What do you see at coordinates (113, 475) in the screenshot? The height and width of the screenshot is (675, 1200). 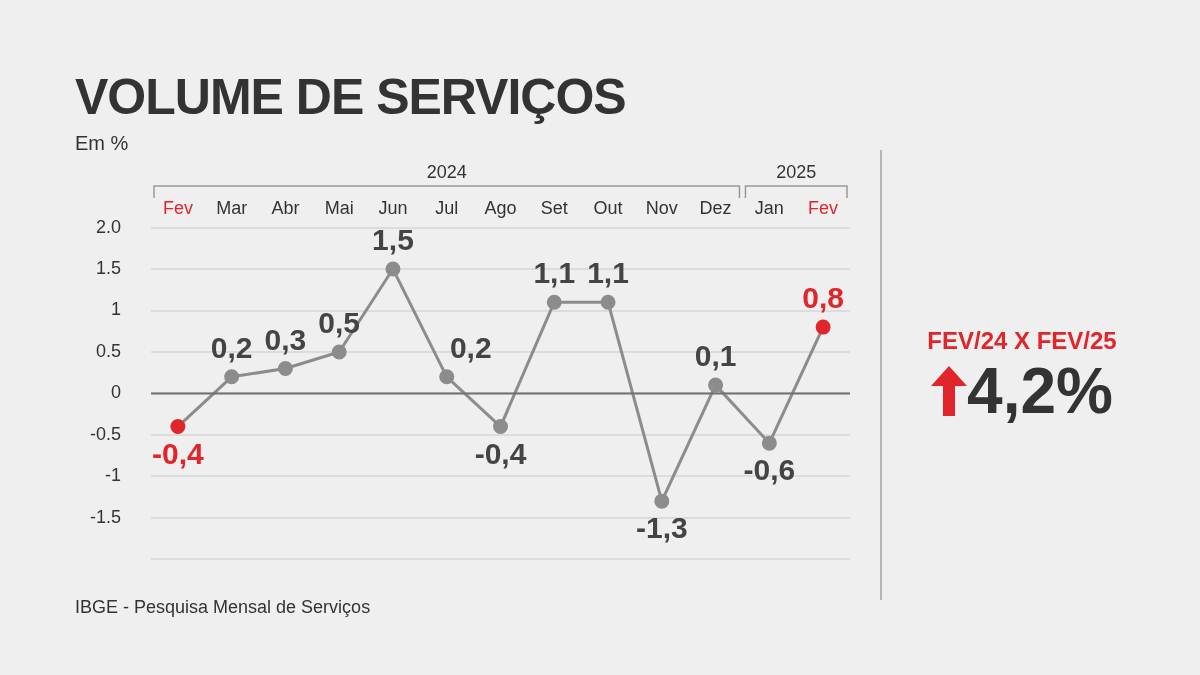 I see `text: -1` at bounding box center [113, 475].